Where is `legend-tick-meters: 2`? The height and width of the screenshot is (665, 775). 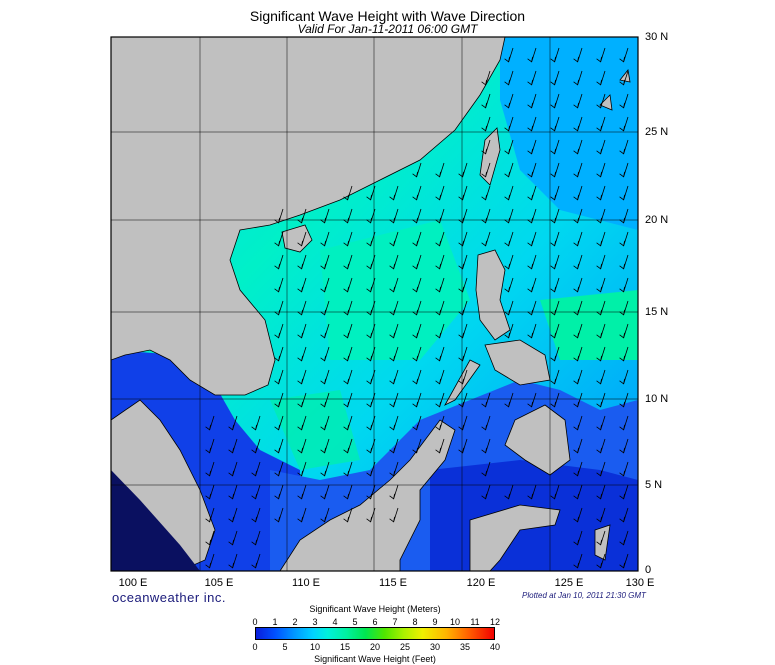
legend-tick-meters: 2 is located at coordinates (295, 622).